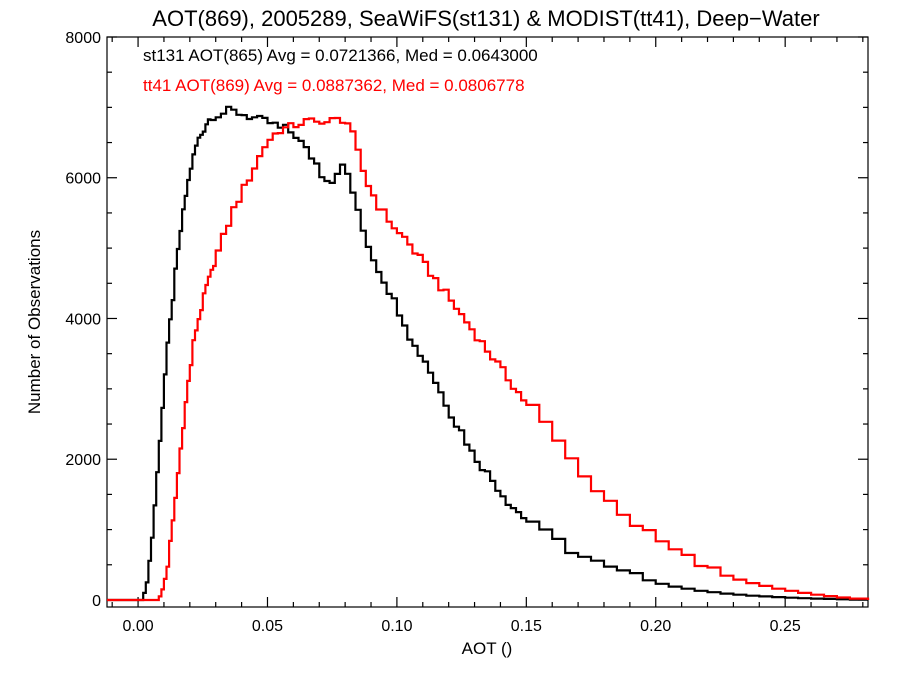  Describe the element at coordinates (83, 38) in the screenshot. I see `y-tick-label: 8000` at that location.